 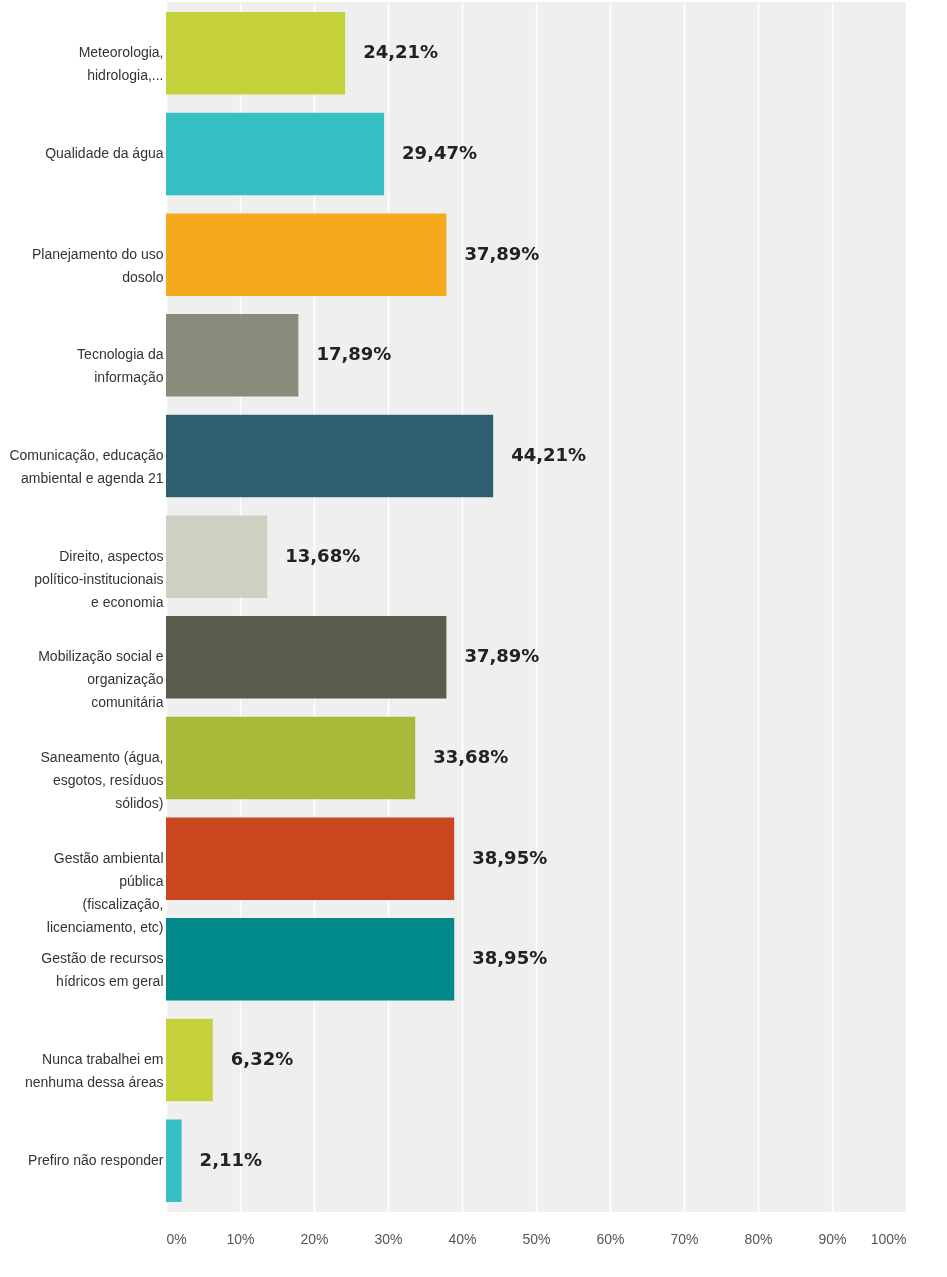 What do you see at coordinates (101, 679) in the screenshot?
I see `y-tick-label: Mobilização social e organização comunitária` at bounding box center [101, 679].